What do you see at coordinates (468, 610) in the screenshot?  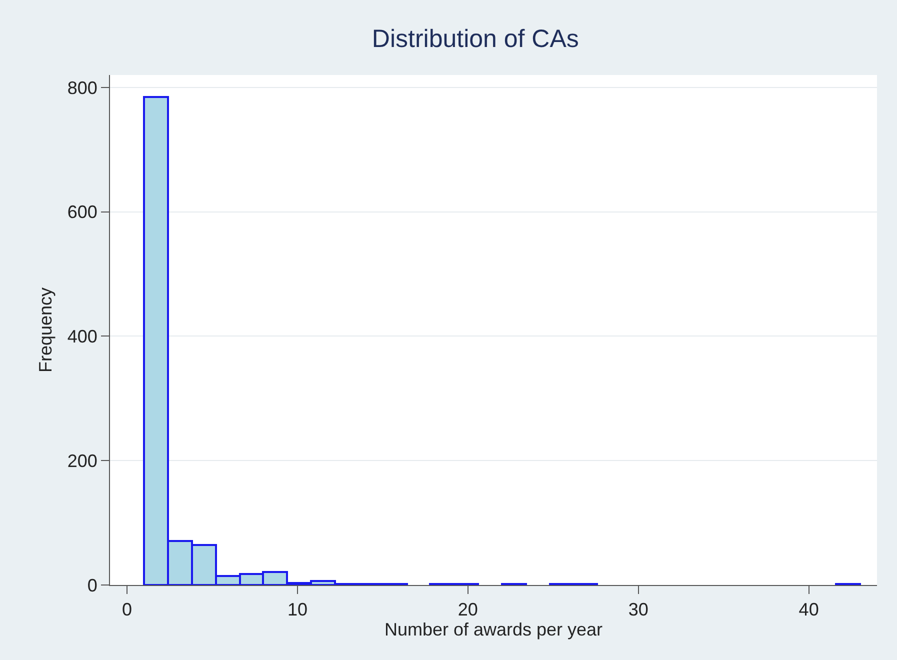 I see `x-tick-label: 20` at bounding box center [468, 610].